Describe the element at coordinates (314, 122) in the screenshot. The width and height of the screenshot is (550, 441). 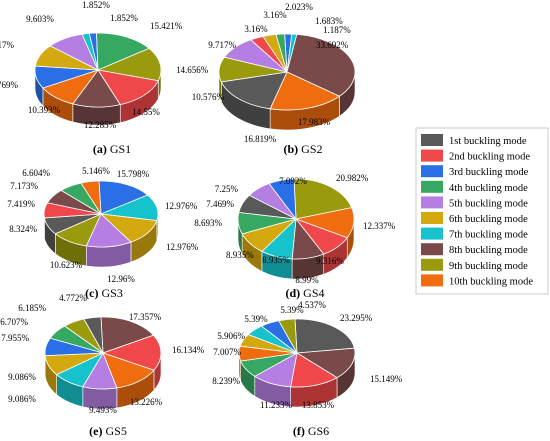
I see `slice-value-label: 17.983%` at that location.